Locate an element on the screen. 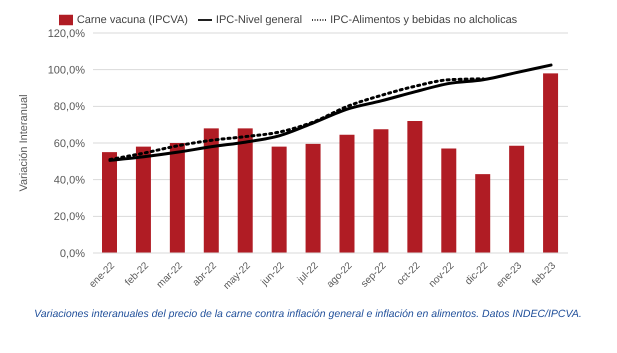  legend-label: IPC-Alimentos y bebidas no alcholicas is located at coordinates (424, 20).